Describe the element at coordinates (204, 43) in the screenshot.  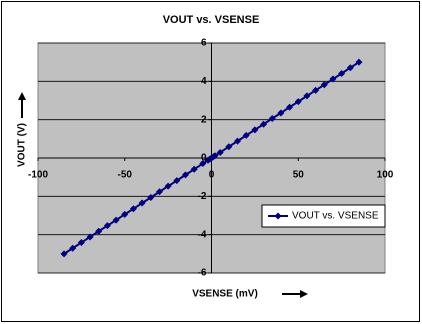
I see `y-tick-label: 6` at that location.